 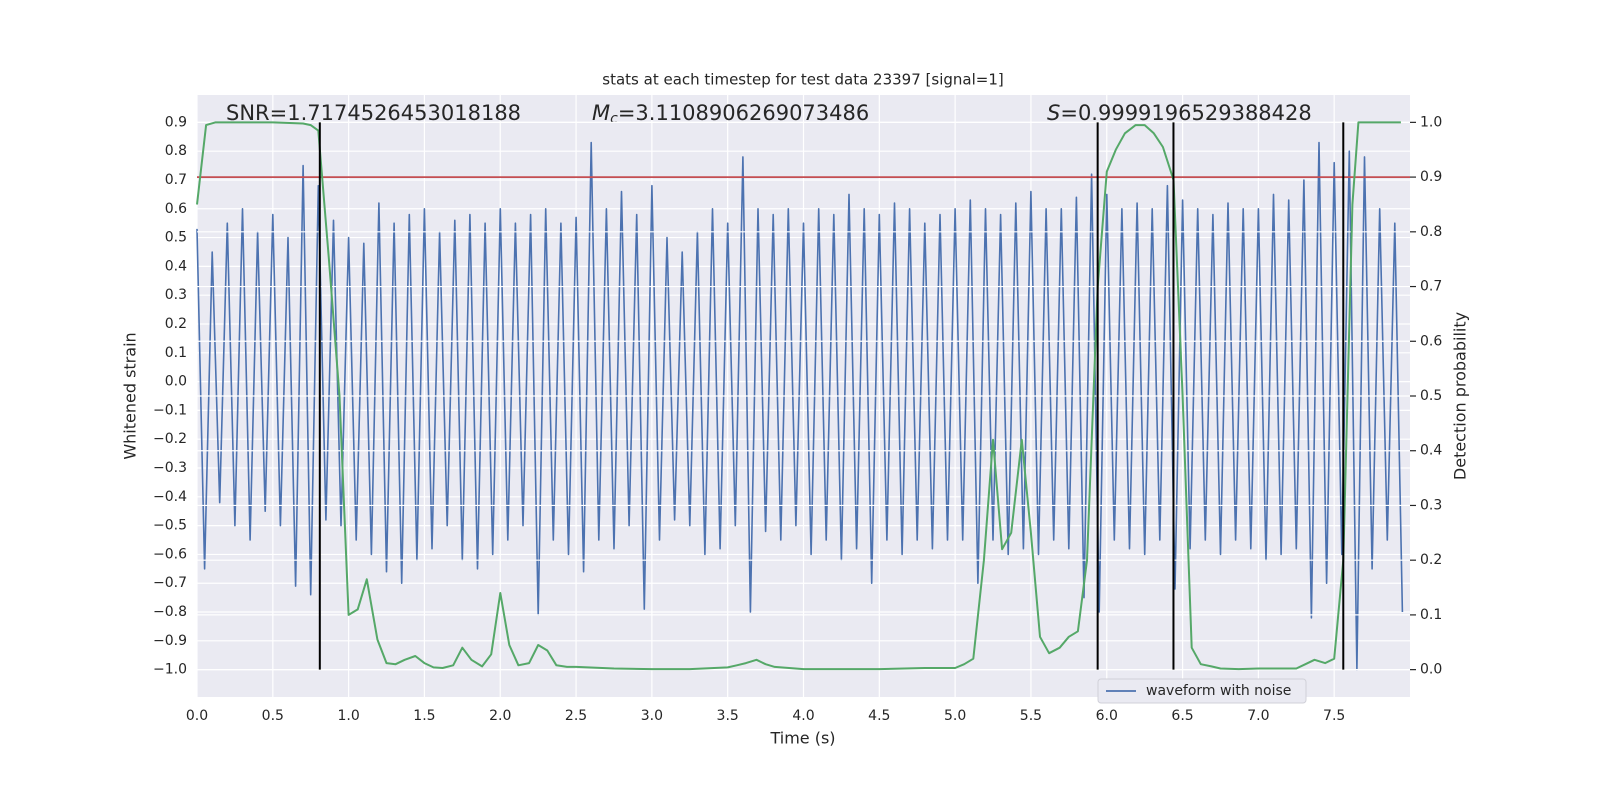 I want to click on y2-tick-label: 0.8, so click(x=1431, y=232).